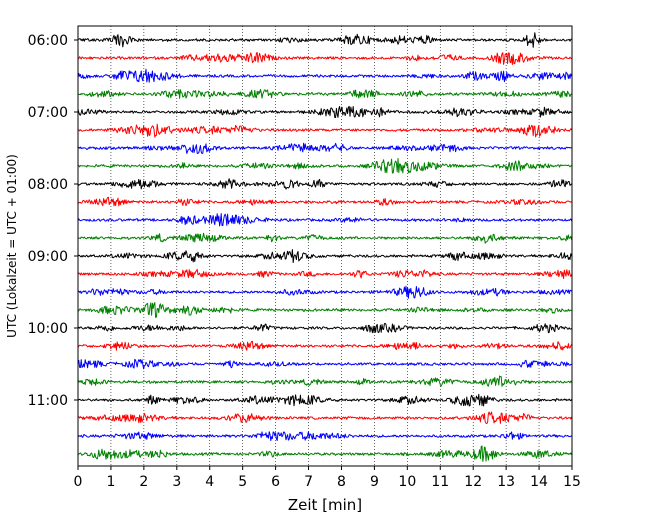  What do you see at coordinates (473, 482) in the screenshot?
I see `x-tick-label: 12` at bounding box center [473, 482].